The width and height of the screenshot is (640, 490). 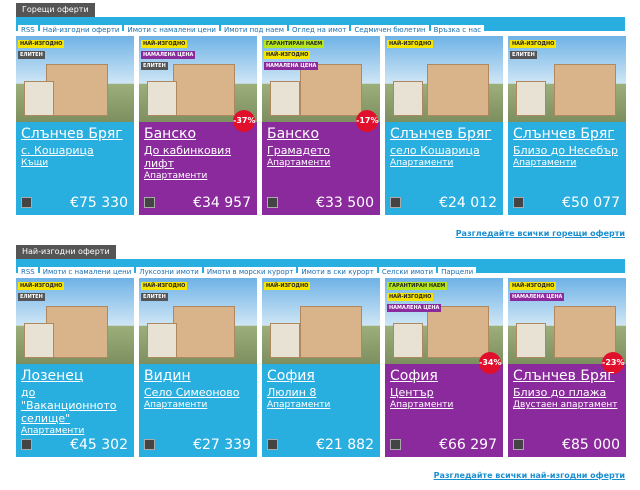 I want to click on price: €27 339, so click(x=222, y=445).